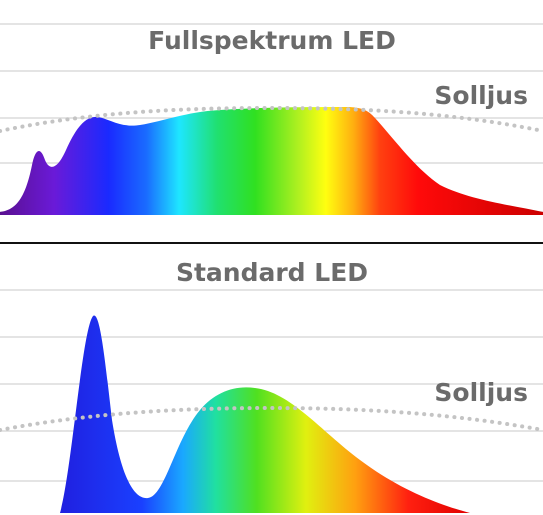 The image size is (543, 515). Describe the element at coordinates (272, 272) in the screenshot. I see `panel-title: Standard LED` at that location.